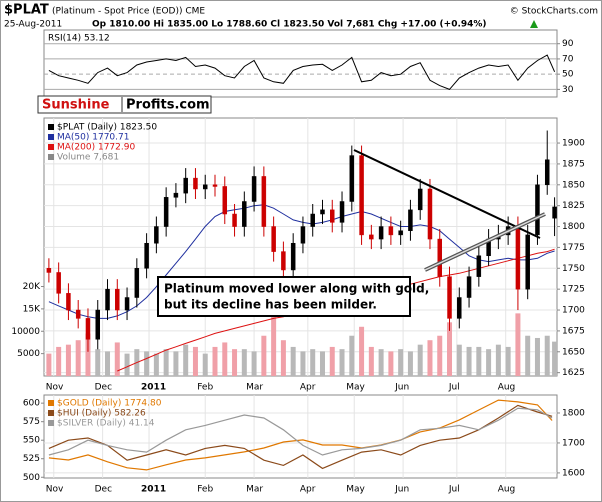 The image size is (602, 502). I want to click on trend-line, so click(447, 194).